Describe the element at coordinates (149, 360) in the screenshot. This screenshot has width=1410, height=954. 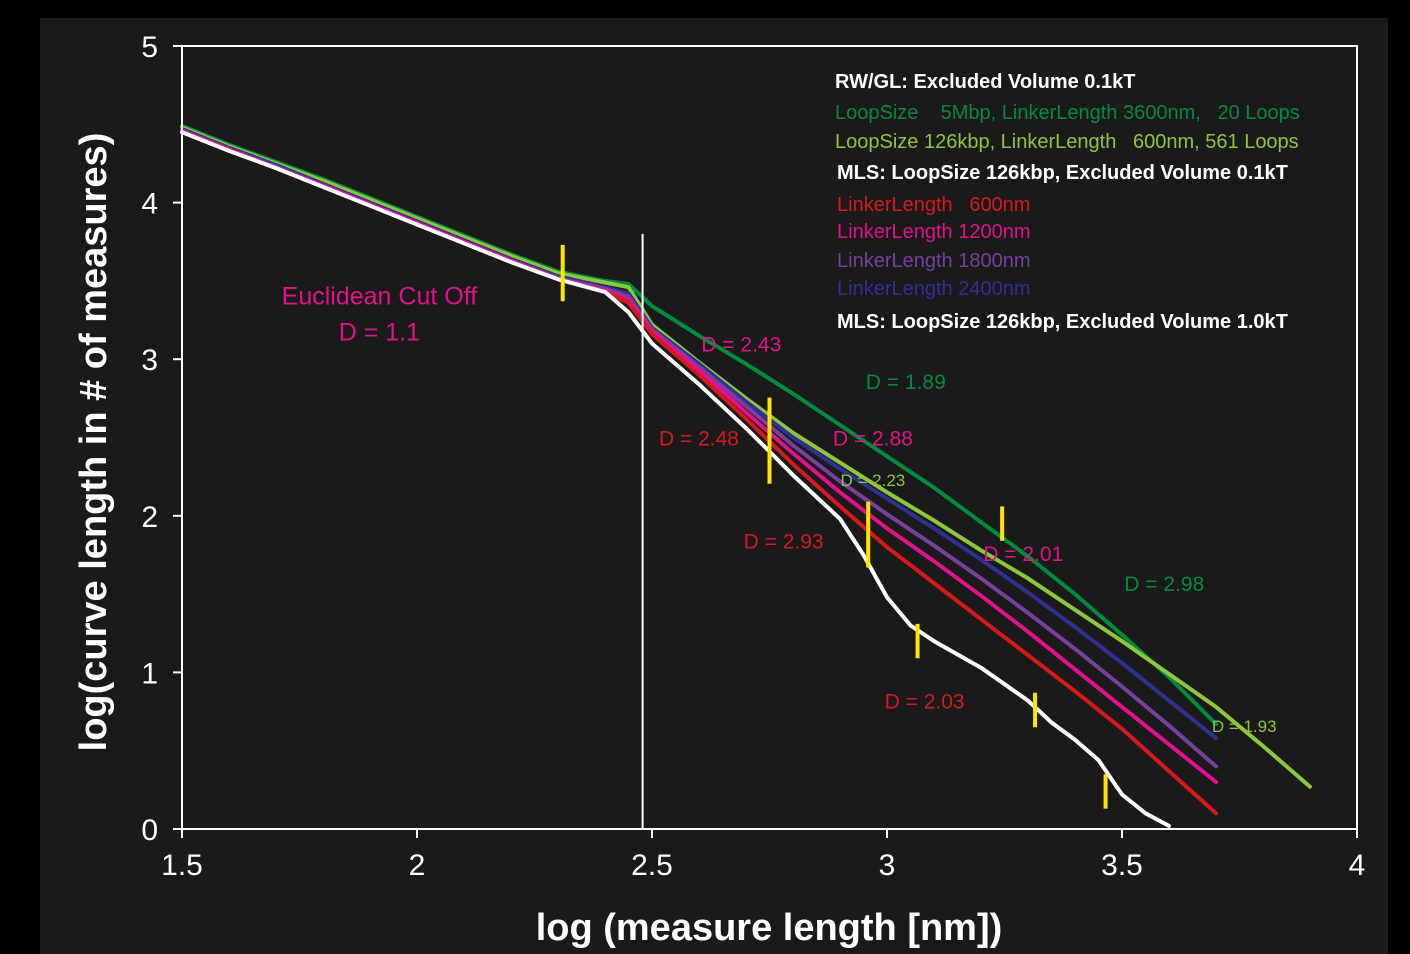
I see `y-tick-label: 3` at that location.